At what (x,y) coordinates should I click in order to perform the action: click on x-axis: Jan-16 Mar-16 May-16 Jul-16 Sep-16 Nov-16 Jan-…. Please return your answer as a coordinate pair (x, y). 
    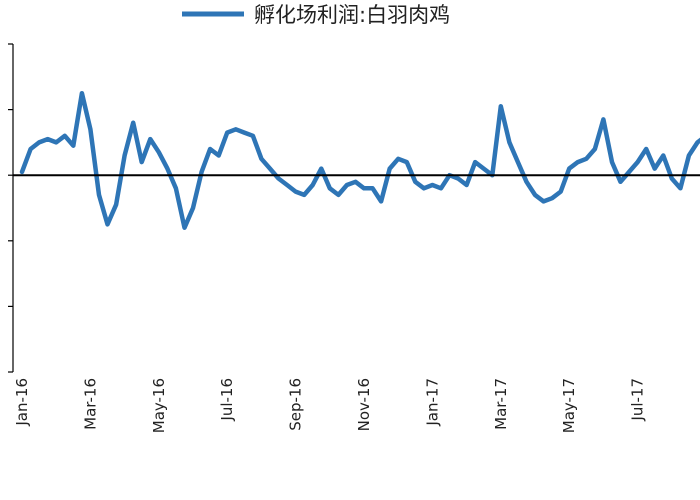
    Looking at the image, I should click on (356, 405).